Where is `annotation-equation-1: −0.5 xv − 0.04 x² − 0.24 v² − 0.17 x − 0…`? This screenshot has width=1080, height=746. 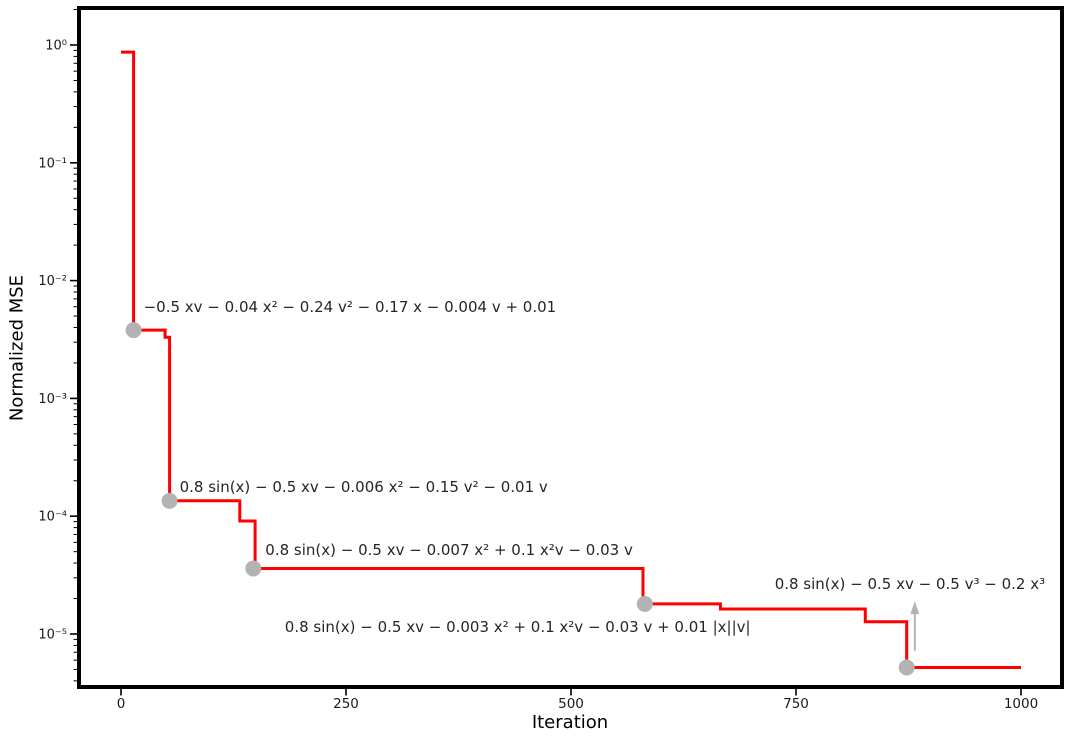
annotation-equation-1: −0.5 xv − 0.04 x² − 0.24 v² − 0.17 x − 0… is located at coordinates (350, 306).